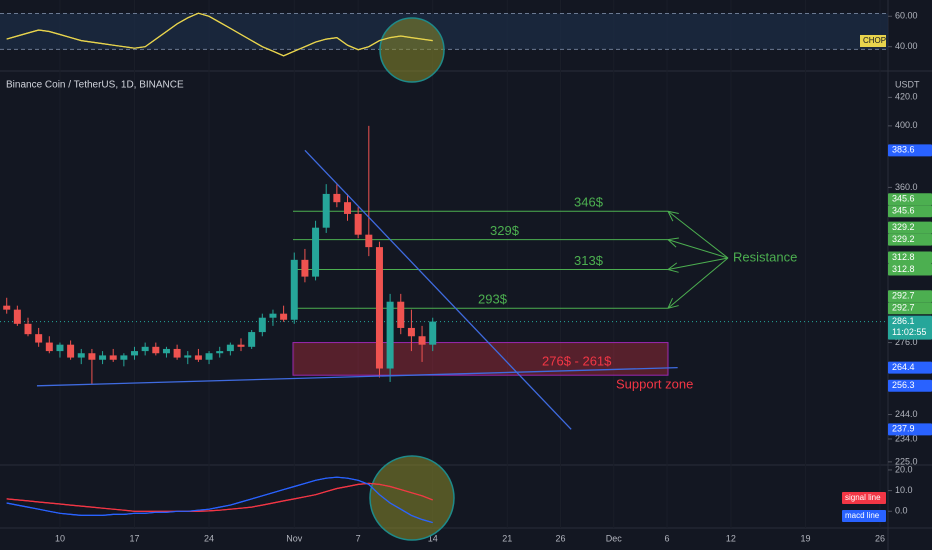 Image resolution: width=932 pixels, height=550 pixels. What do you see at coordinates (765, 256) in the screenshot?
I see `resistance-label: Resistance` at bounding box center [765, 256].